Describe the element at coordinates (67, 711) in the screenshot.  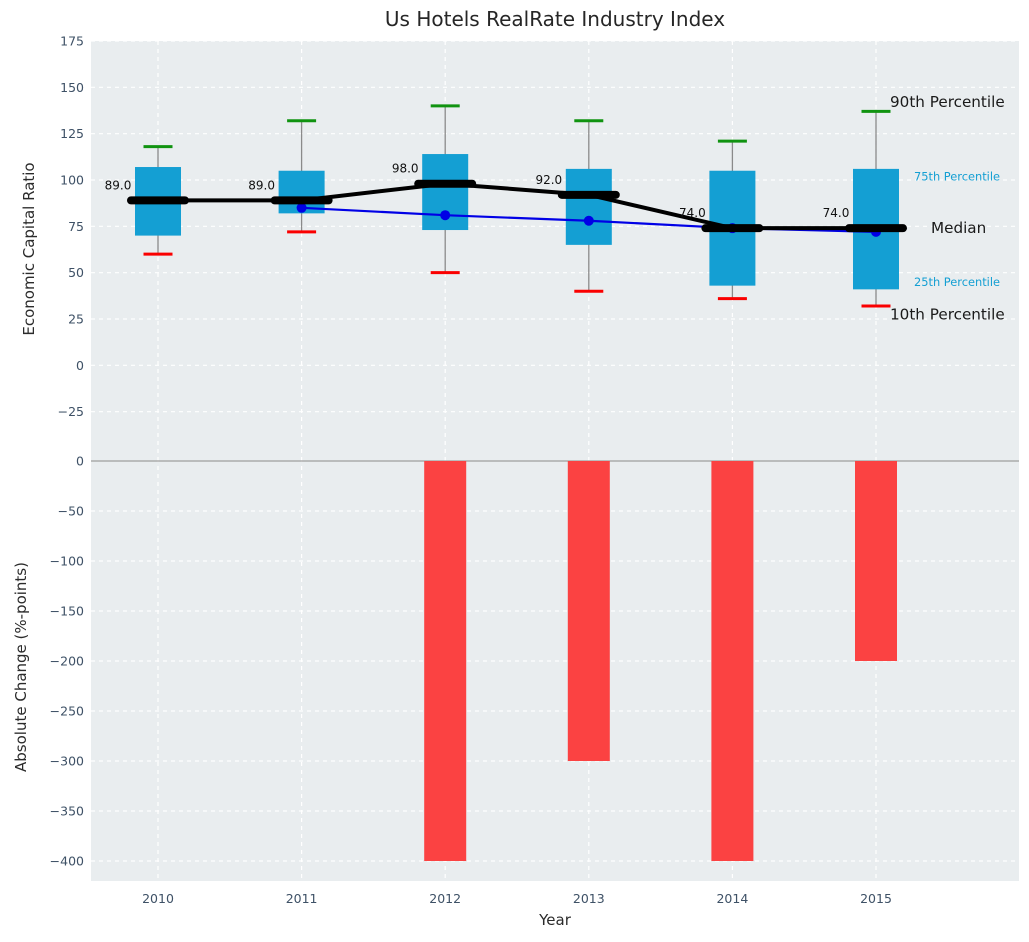
I see `y-tick-label-bottom: −250` at that location.